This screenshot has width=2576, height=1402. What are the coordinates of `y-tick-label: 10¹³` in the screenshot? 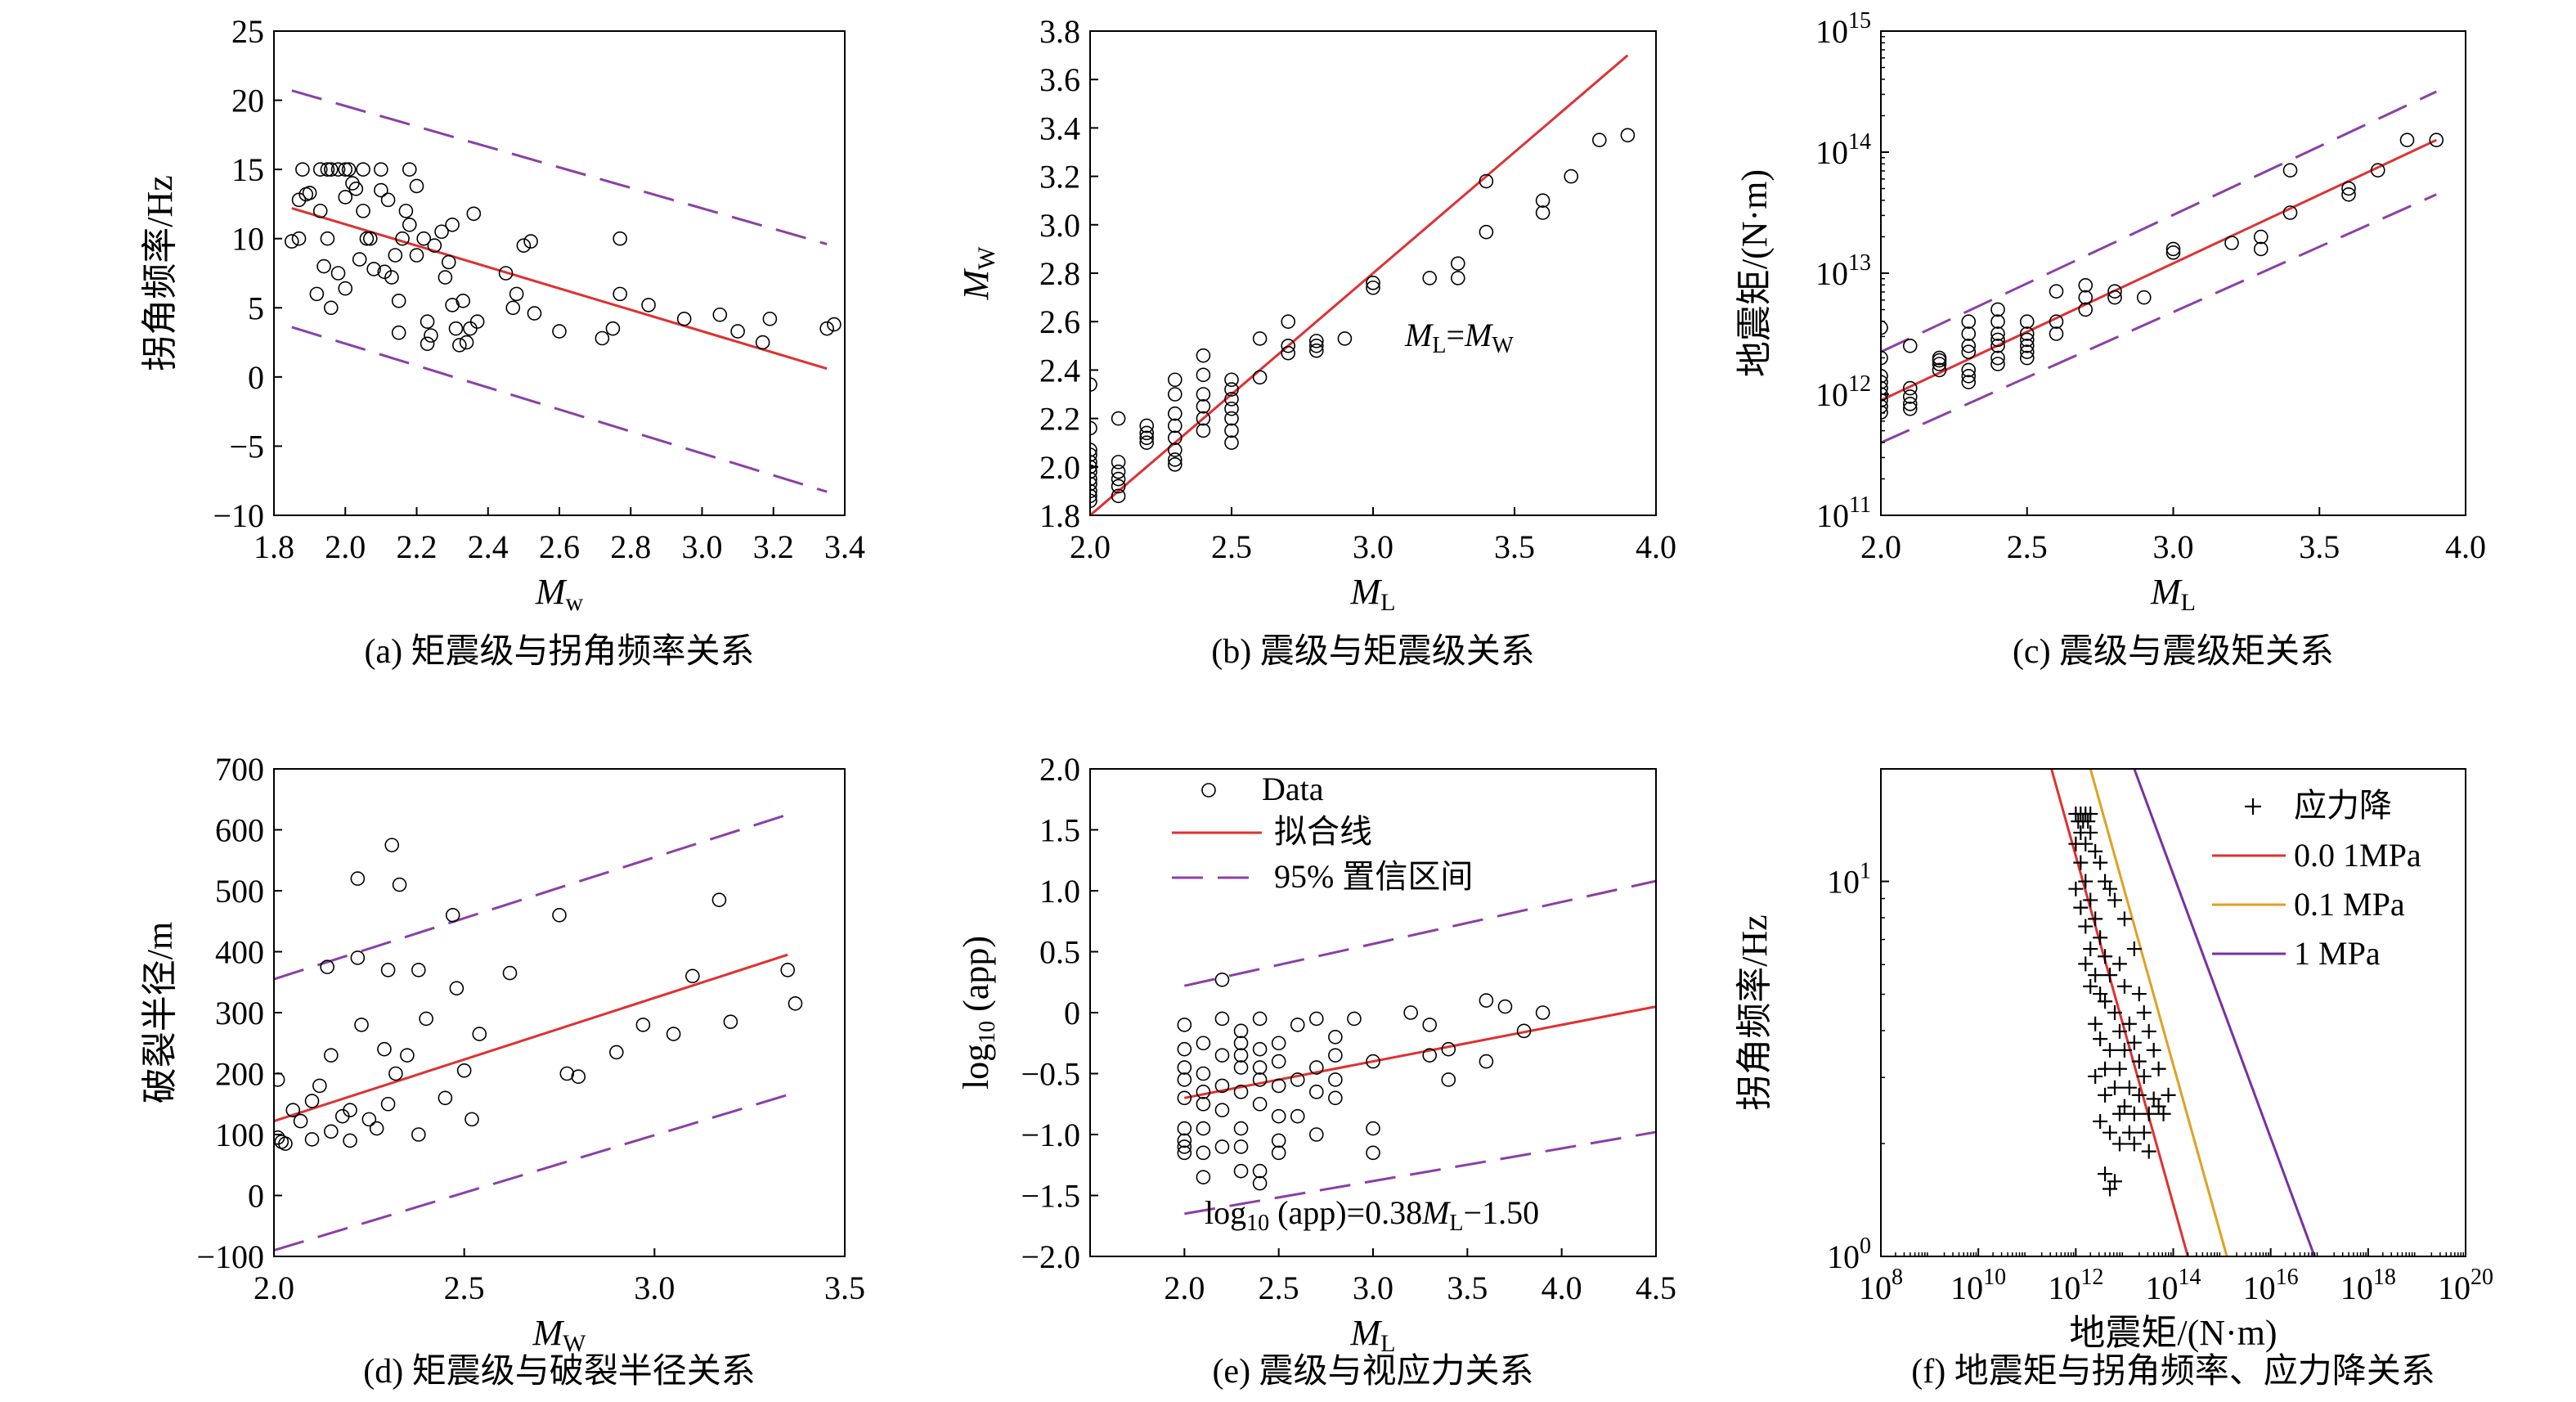 It's located at (1843, 271).